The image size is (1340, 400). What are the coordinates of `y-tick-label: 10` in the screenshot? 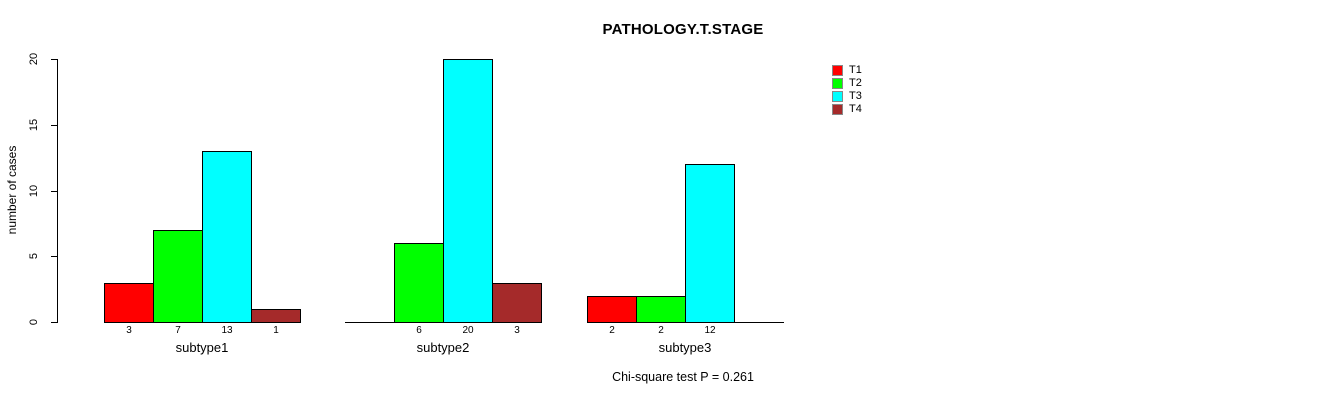 It's located at (34, 190).